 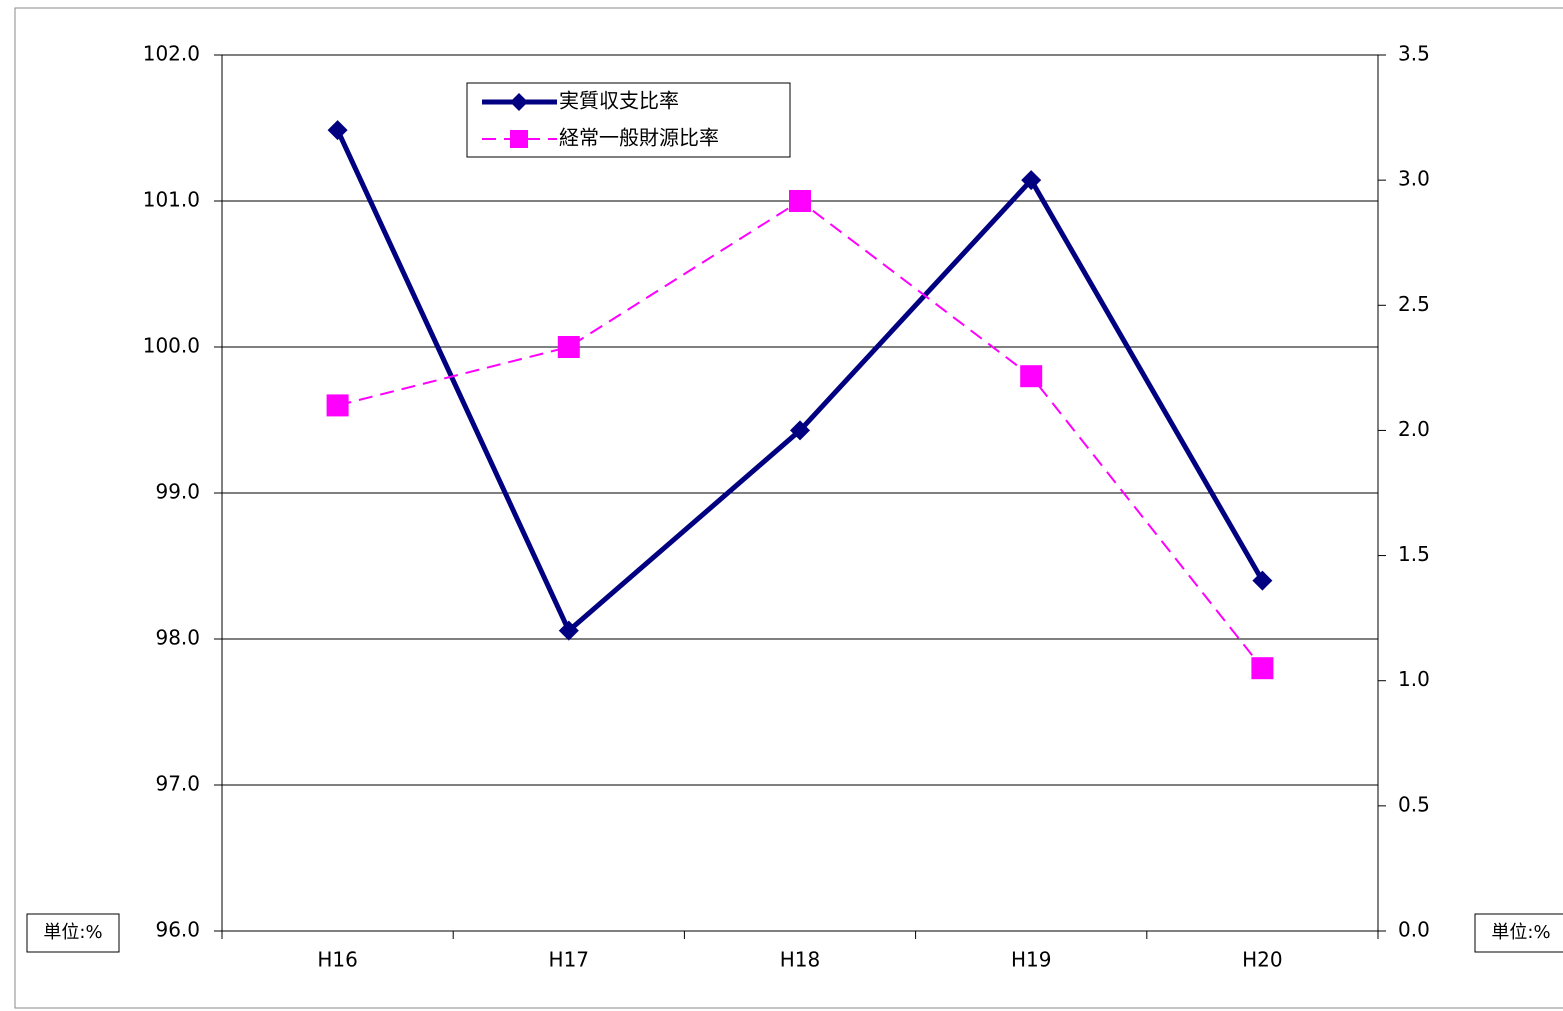 I want to click on x-tick-label: H20, so click(x=1262, y=960).